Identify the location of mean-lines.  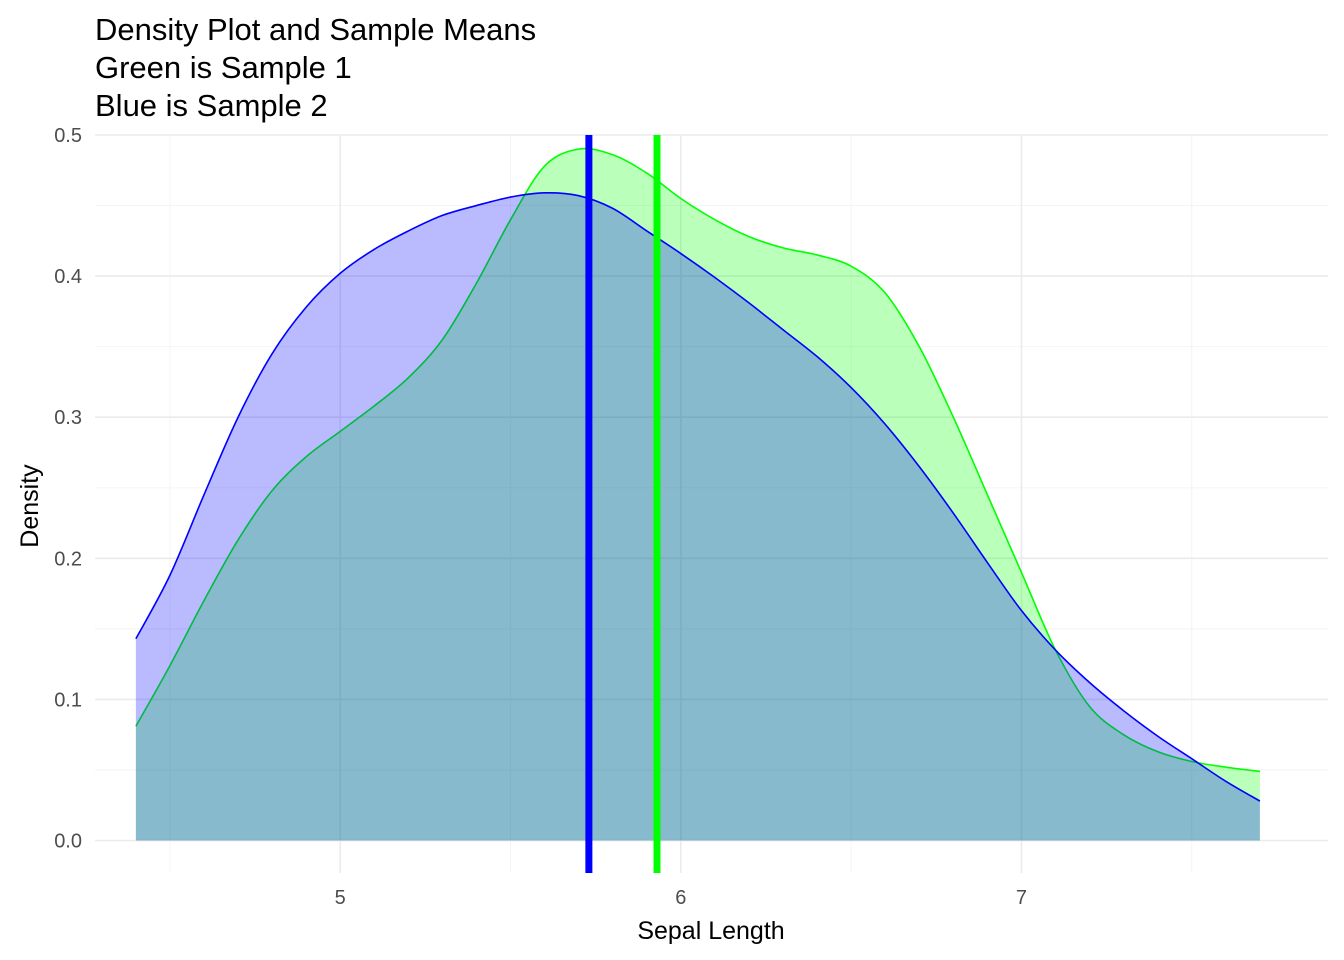
(623, 504).